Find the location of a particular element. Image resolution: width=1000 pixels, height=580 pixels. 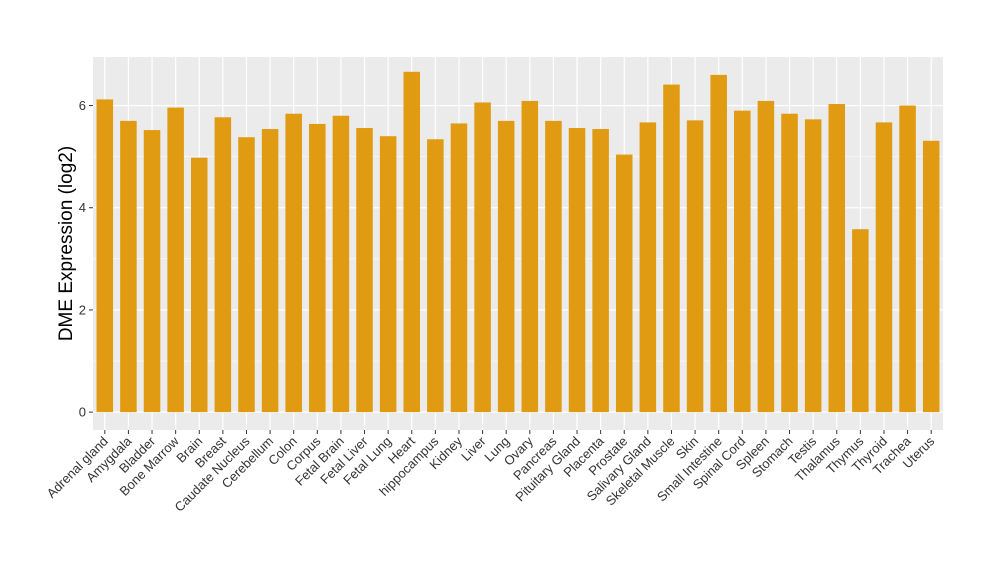

bar-fetal-liver is located at coordinates (364, 270).